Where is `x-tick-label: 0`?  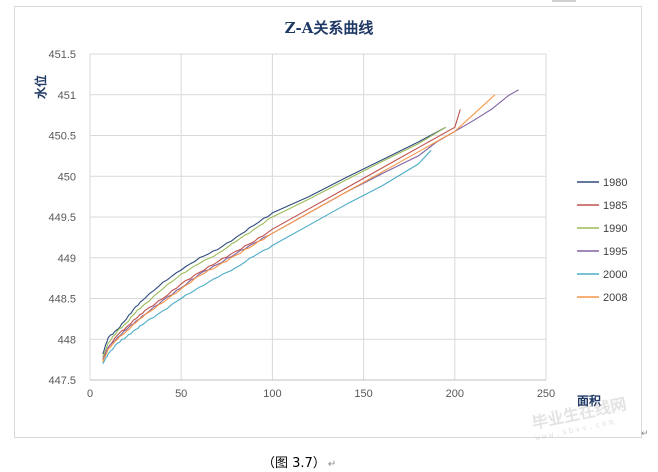 x-tick-label: 0 is located at coordinates (90, 394).